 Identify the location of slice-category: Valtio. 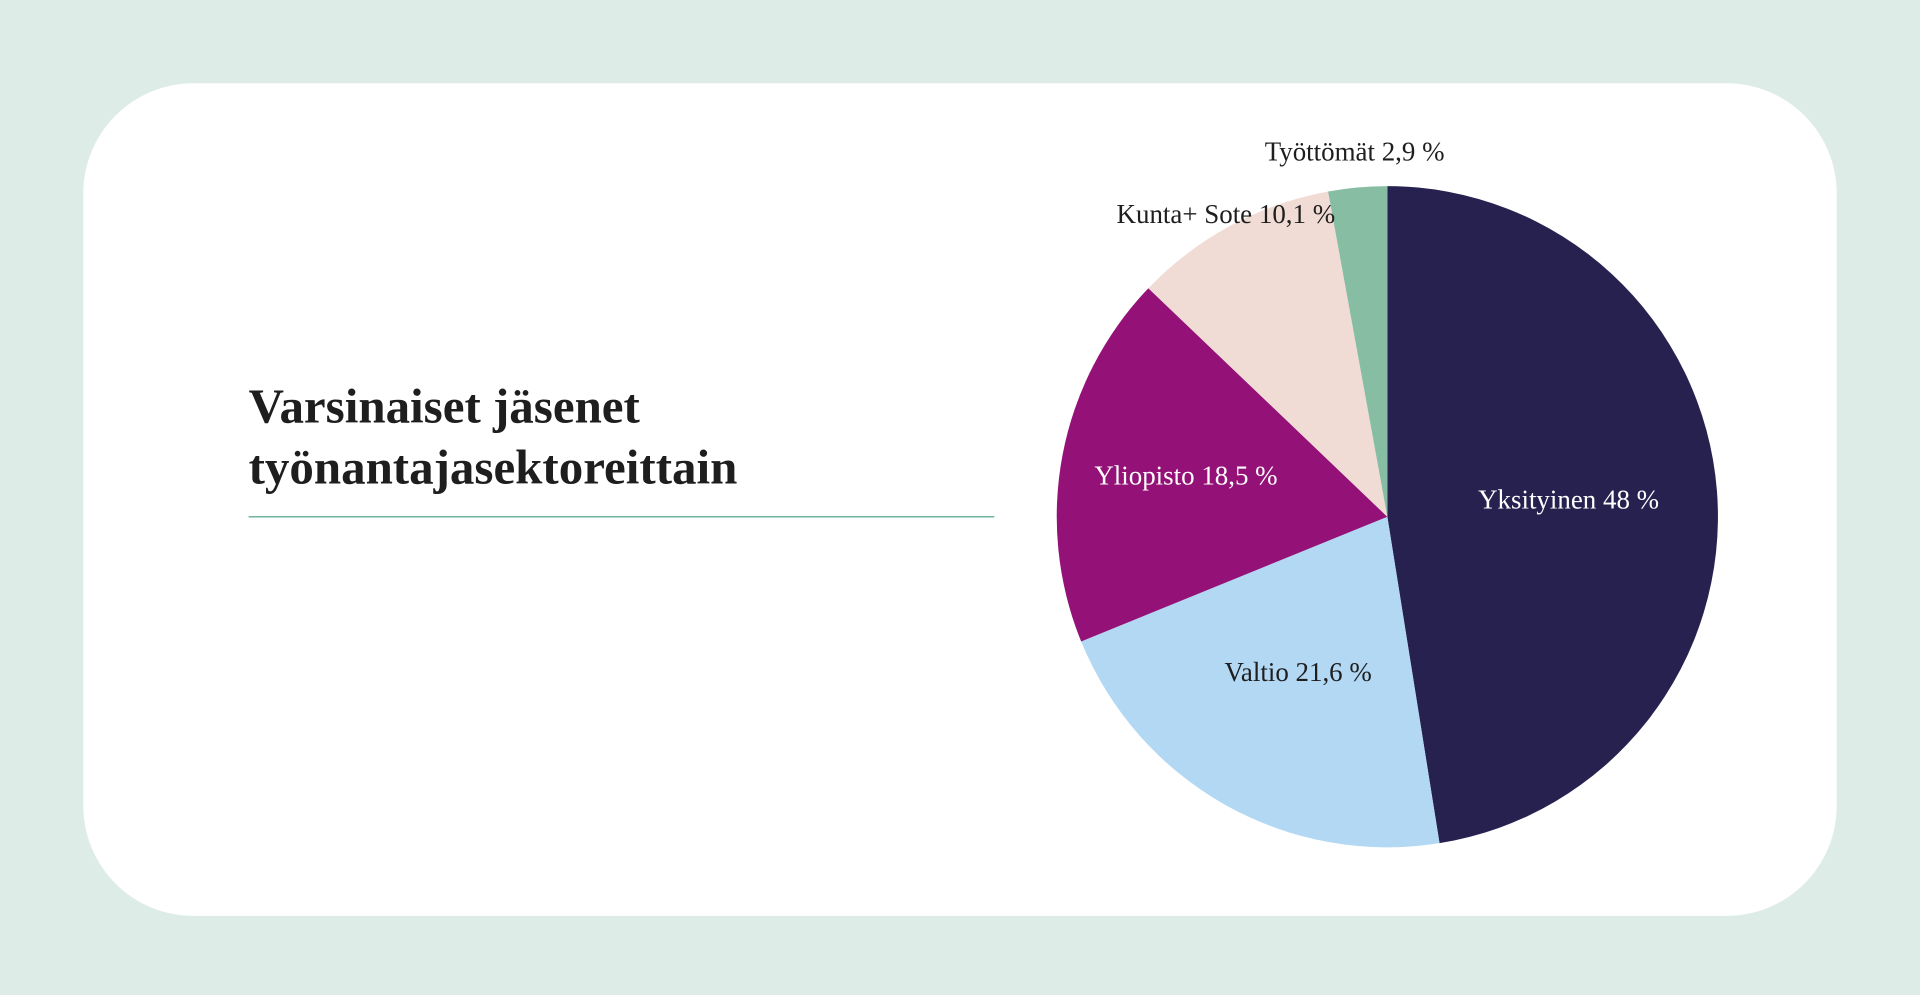
(1256, 672).